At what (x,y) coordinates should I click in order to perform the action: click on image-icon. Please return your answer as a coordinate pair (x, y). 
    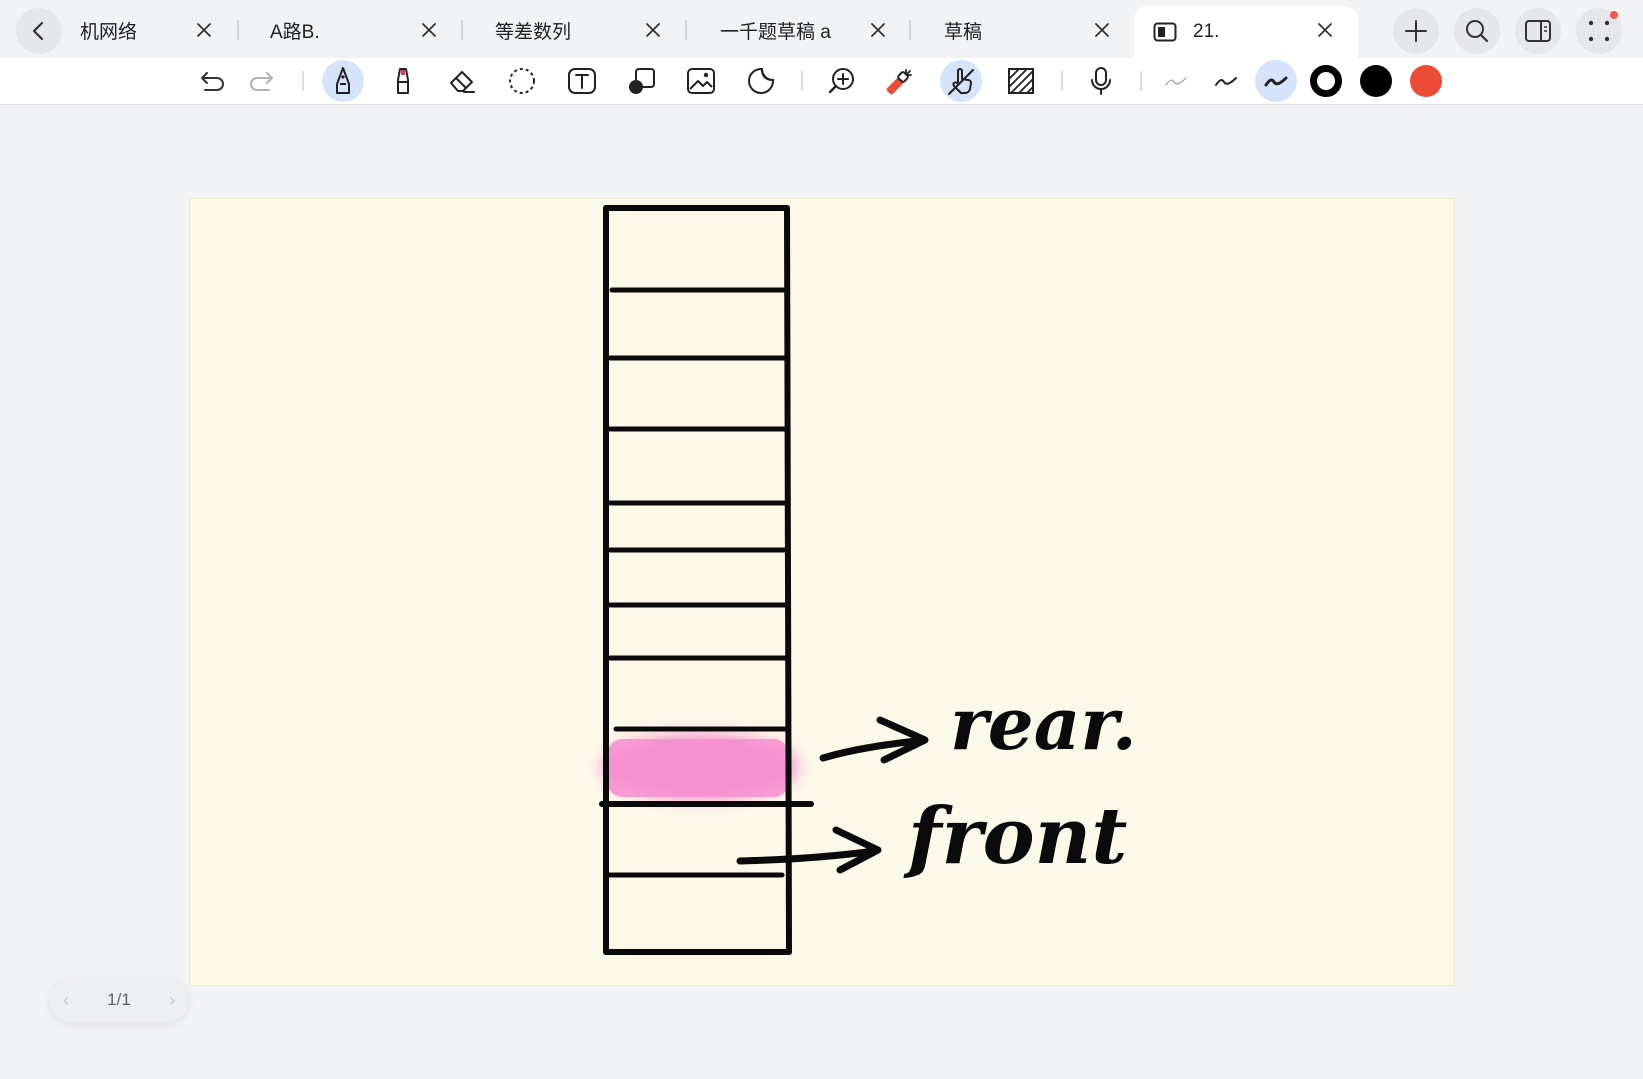
    Looking at the image, I should click on (701, 81).